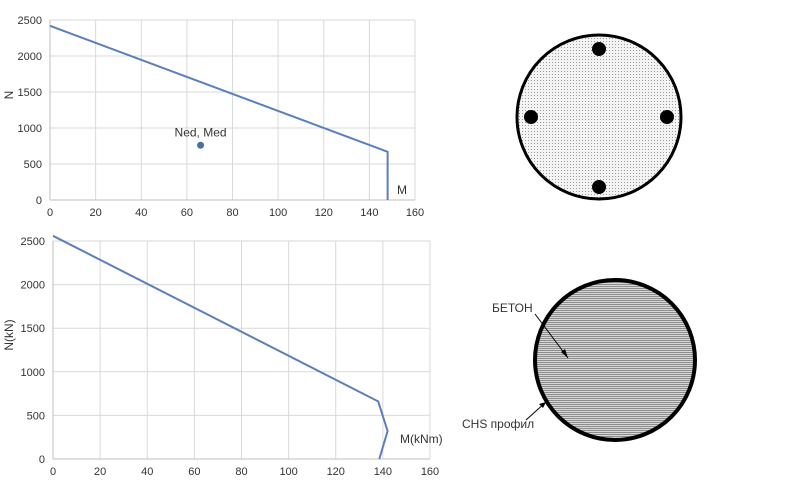 Image resolution: width=800 pixels, height=495 pixels. Describe the element at coordinates (531, 117) in the screenshot. I see `rebar-left` at that location.